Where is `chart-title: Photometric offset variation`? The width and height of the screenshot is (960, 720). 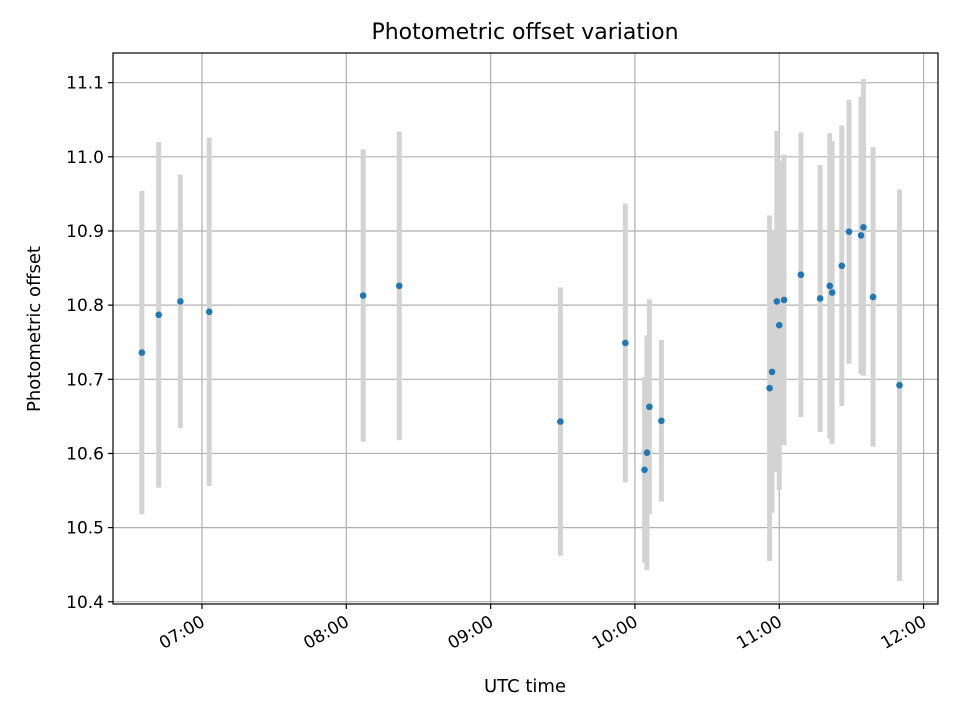
chart-title: Photometric offset variation is located at coordinates (524, 32).